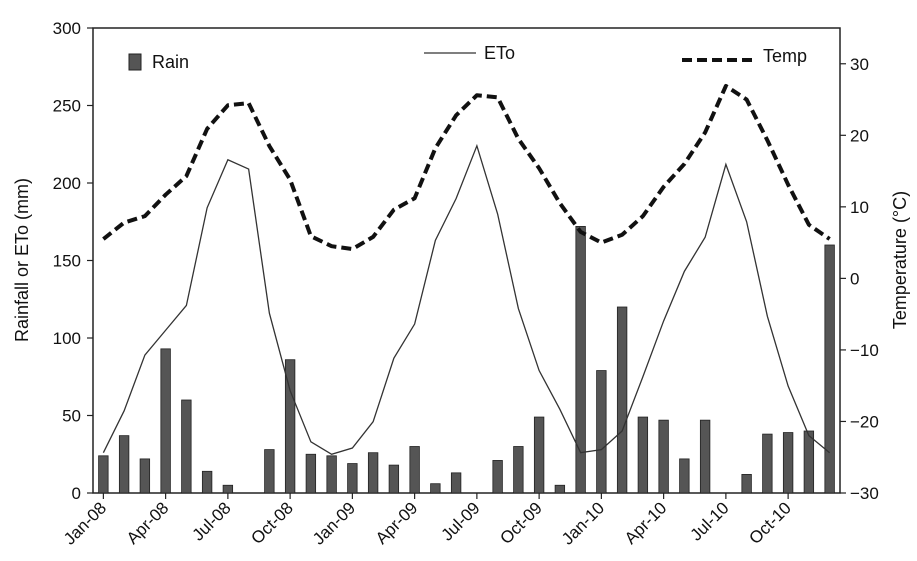 Image resolution: width=917 pixels, height=561 pixels. Describe the element at coordinates (135, 62) in the screenshot. I see `legend-rain-swatch` at that location.